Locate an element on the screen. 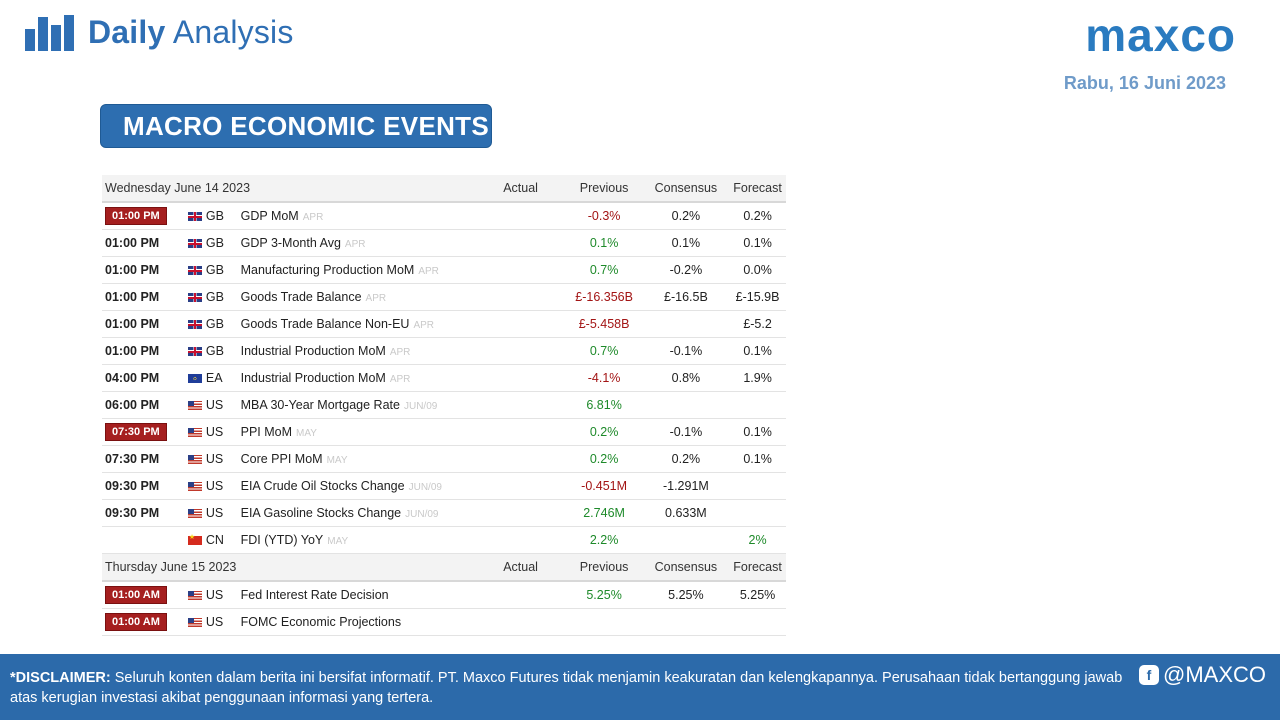  event-time-text: 07:30 PM is located at coordinates (132, 459).